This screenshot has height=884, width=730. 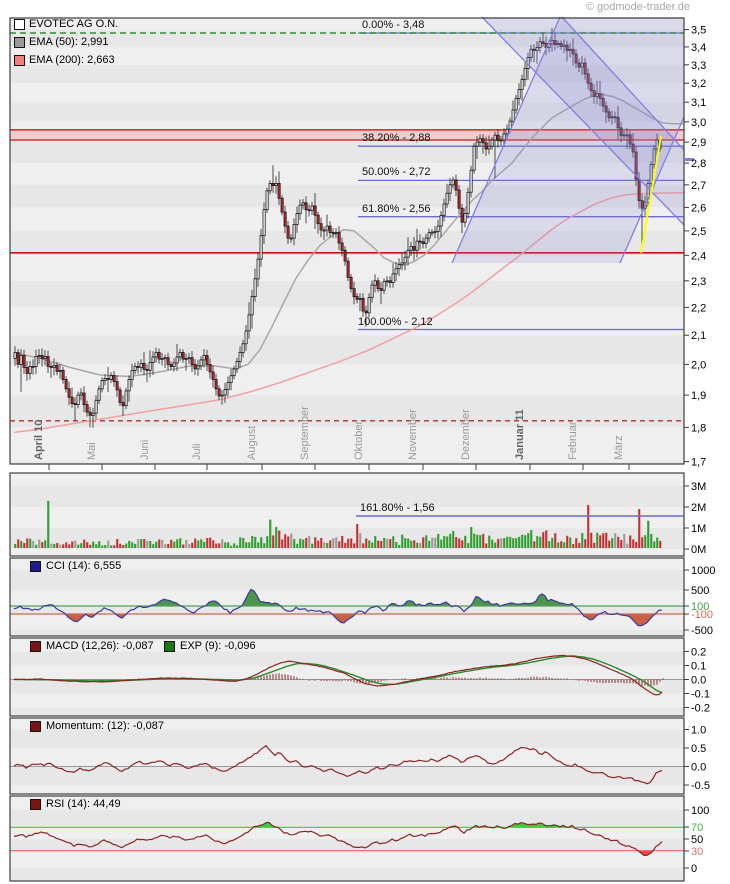 What do you see at coordinates (84, 566) in the screenshot?
I see `cci-label: CCI (14): 6,555` at bounding box center [84, 566].